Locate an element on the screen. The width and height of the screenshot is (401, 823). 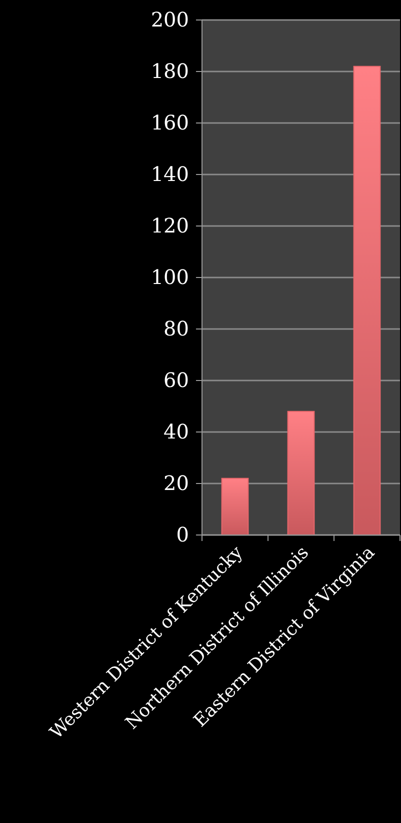
y-tick-label: 160 is located at coordinates (169, 122).